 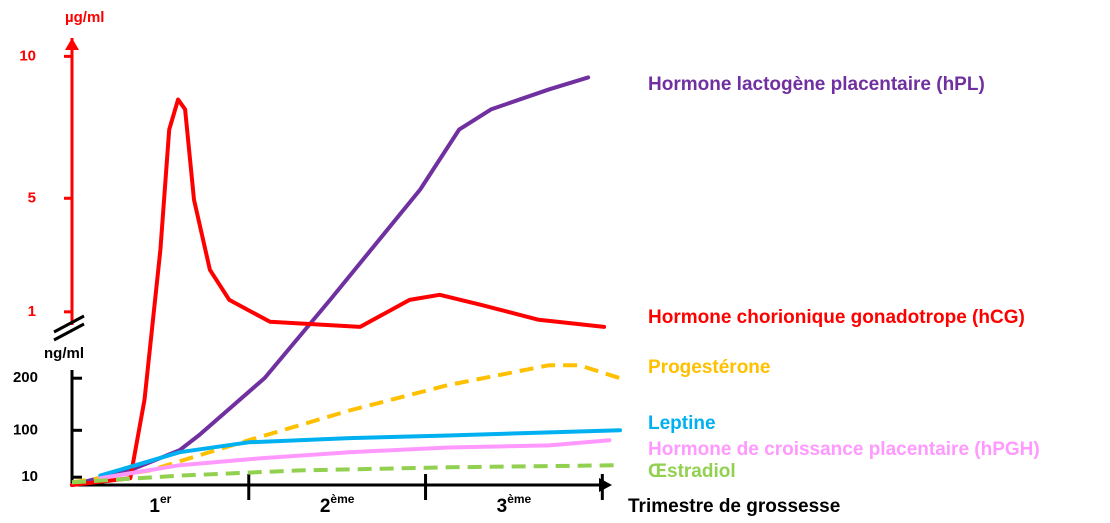 I want to click on x-label-base: 3, so click(x=502, y=506).